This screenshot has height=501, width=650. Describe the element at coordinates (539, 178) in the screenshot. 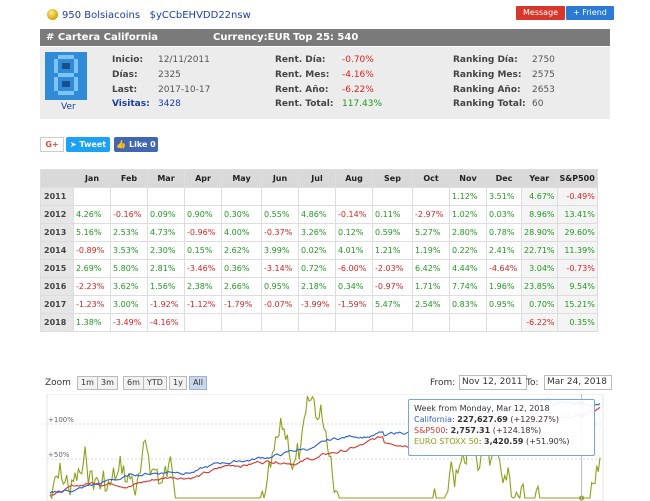

I see `column-header: Year` at that location.